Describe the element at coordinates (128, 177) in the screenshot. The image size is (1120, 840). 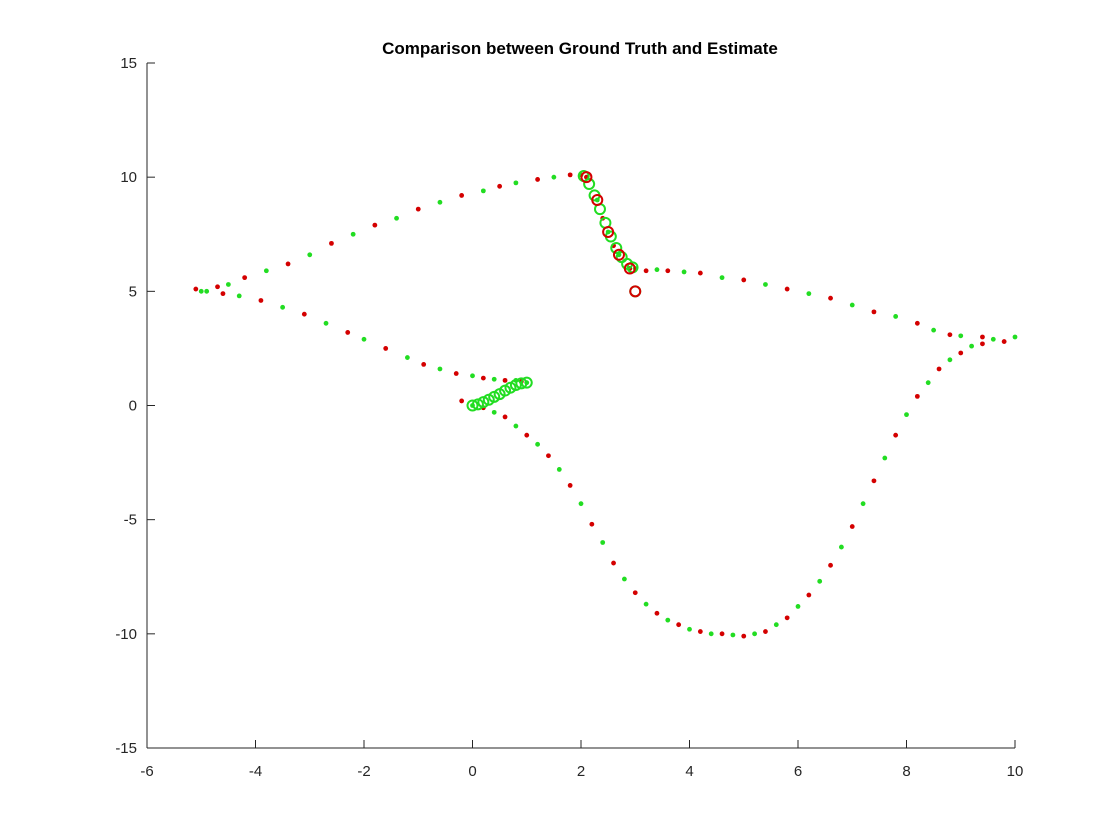
I see `y-tick-label: 10` at that location.